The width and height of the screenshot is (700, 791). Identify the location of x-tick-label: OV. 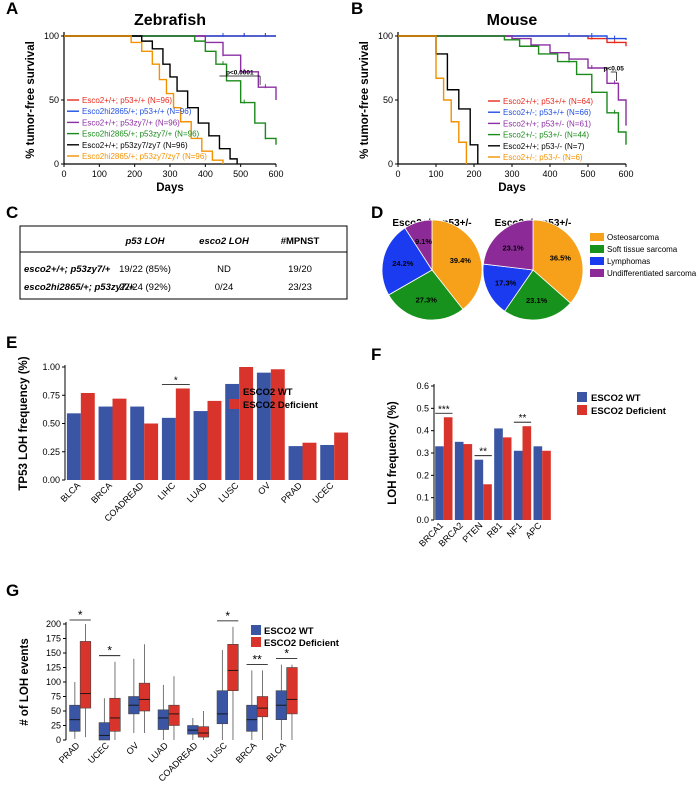
(132, 748).